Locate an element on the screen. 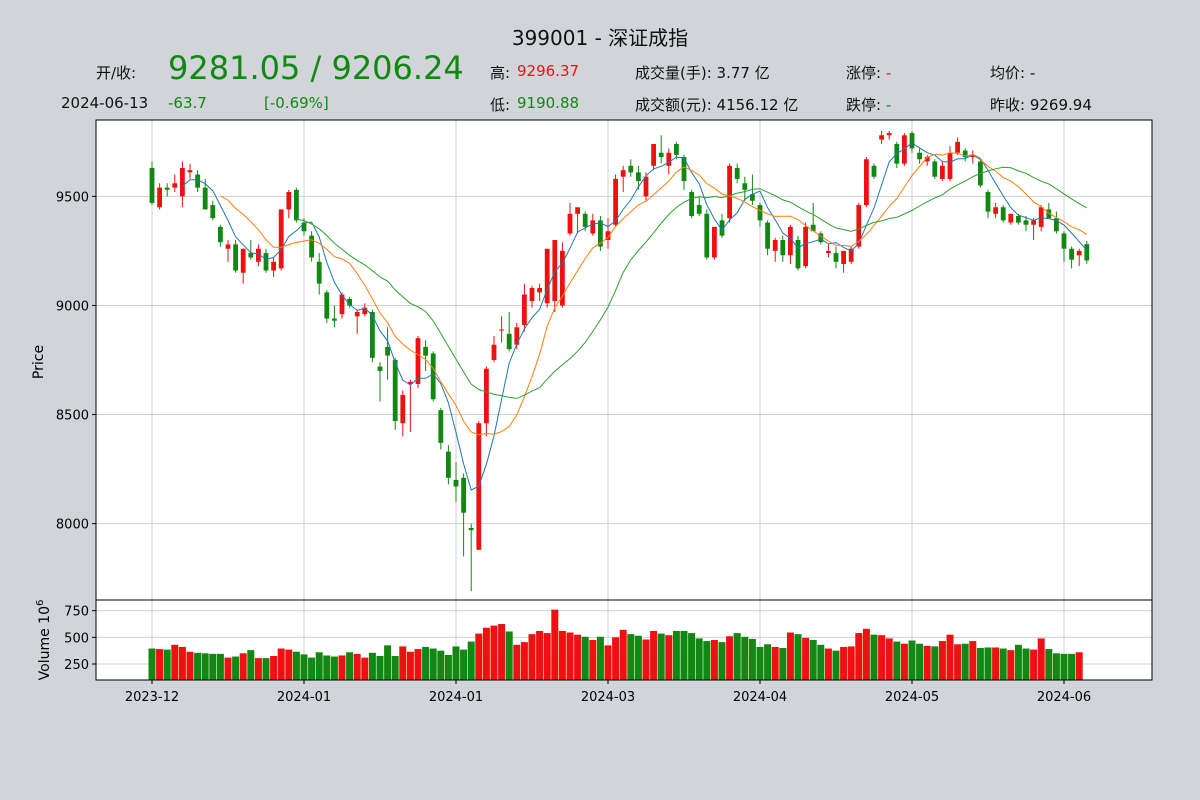  x-tick-label: 2024-03 is located at coordinates (608, 697).